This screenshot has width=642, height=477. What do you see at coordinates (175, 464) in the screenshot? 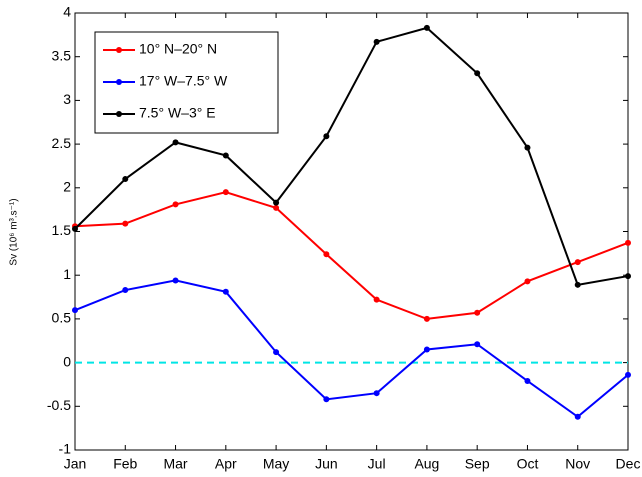
I see `x-tick-label: Mar` at bounding box center [175, 464].